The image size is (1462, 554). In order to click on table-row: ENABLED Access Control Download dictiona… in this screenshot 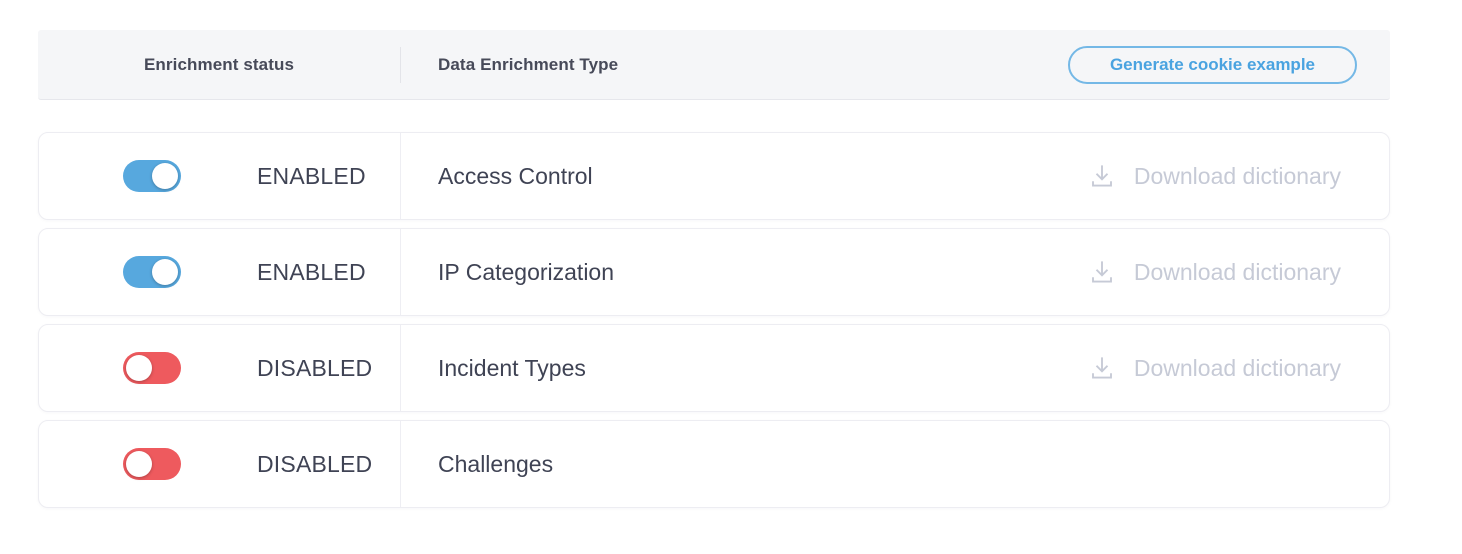, I will do `click(714, 176)`.